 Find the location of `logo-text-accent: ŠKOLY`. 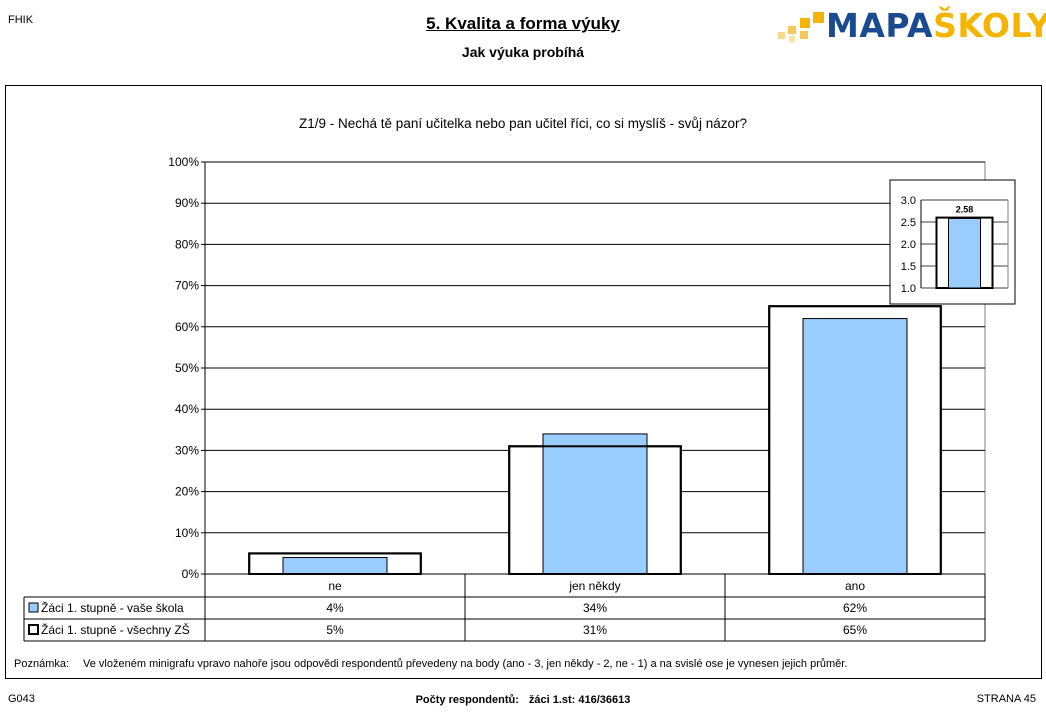

logo-text-accent: ŠKOLY is located at coordinates (989, 25).